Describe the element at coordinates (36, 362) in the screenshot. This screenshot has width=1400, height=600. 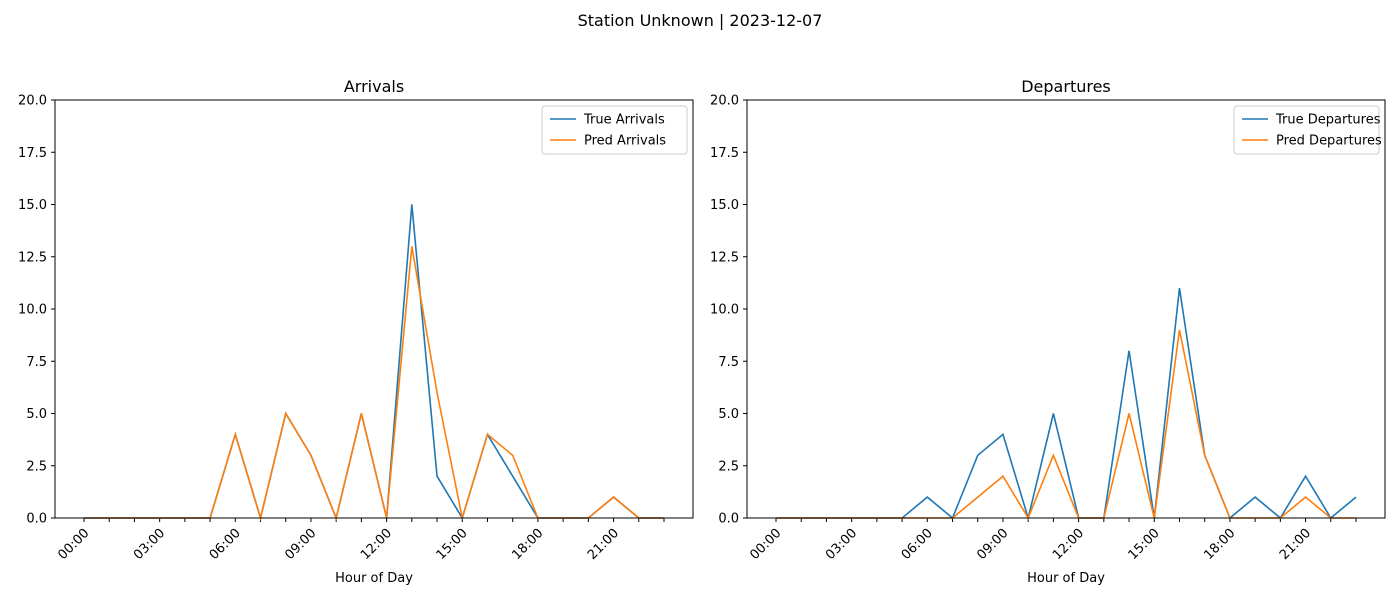
I see `arrivals-ytick-label: 7.5` at that location.